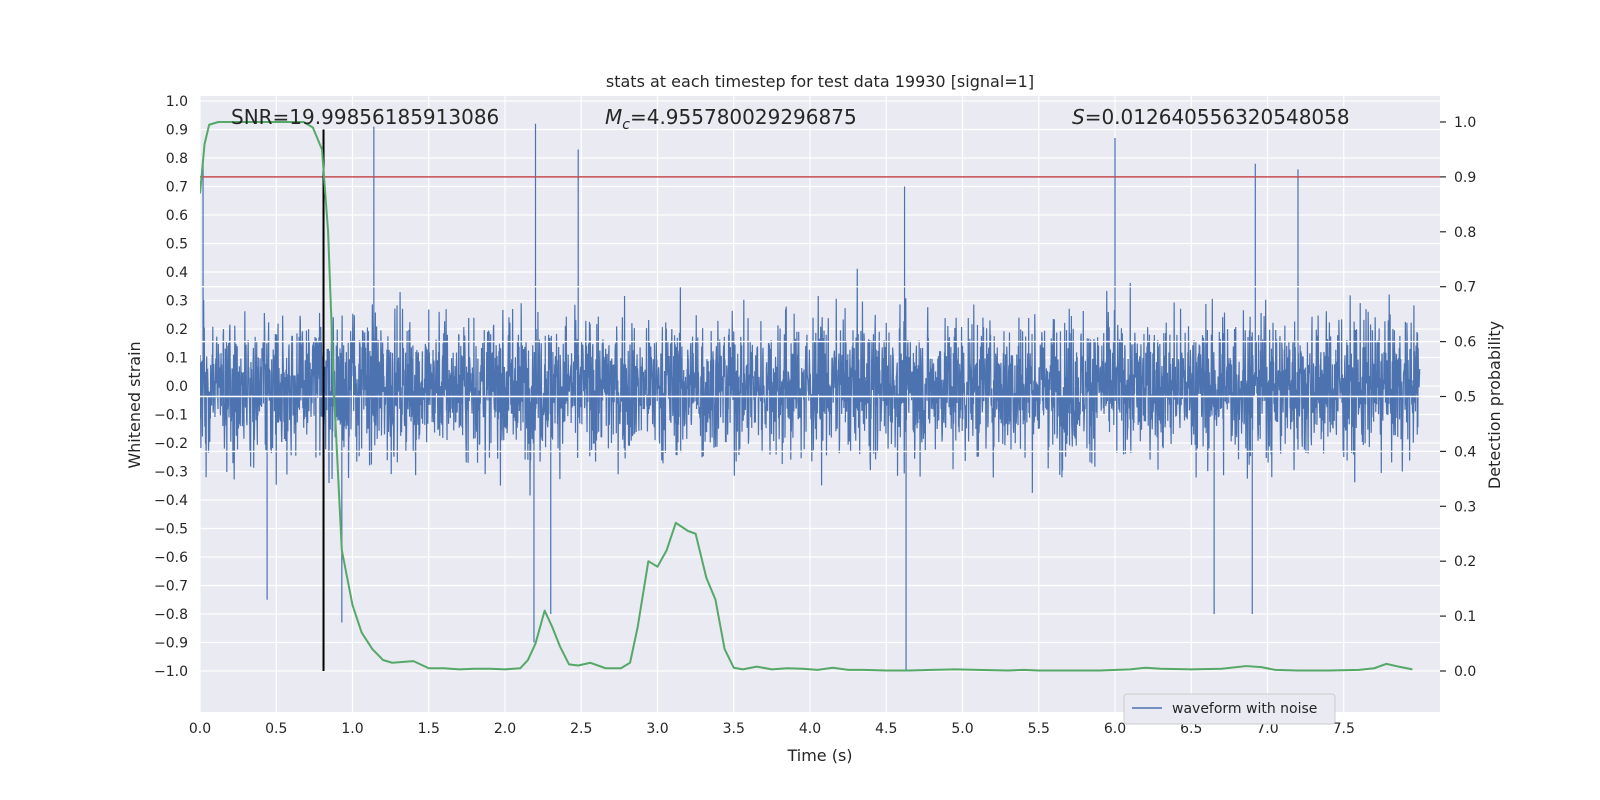 The image size is (1600, 800). What do you see at coordinates (171, 473) in the screenshot?
I see `y-tick-label: −0.3` at bounding box center [171, 473].